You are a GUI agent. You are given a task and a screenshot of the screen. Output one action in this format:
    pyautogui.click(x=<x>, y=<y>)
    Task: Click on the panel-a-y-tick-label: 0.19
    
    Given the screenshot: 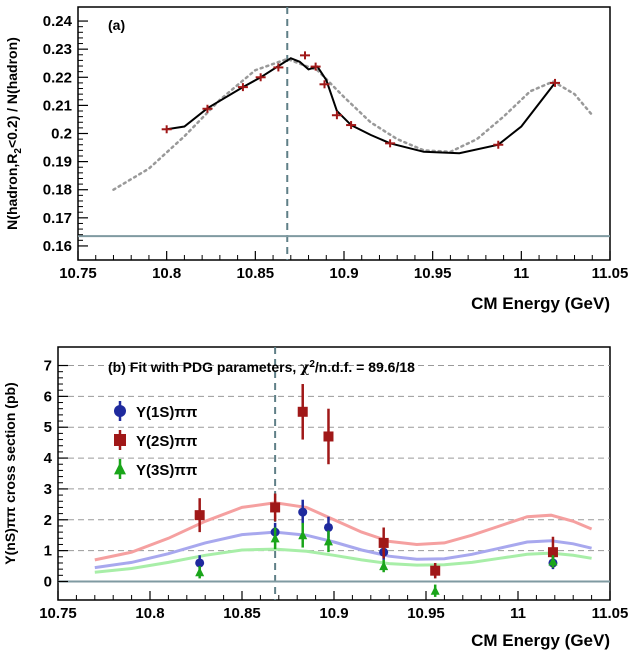 What is the action you would take?
    pyautogui.click(x=57, y=162)
    